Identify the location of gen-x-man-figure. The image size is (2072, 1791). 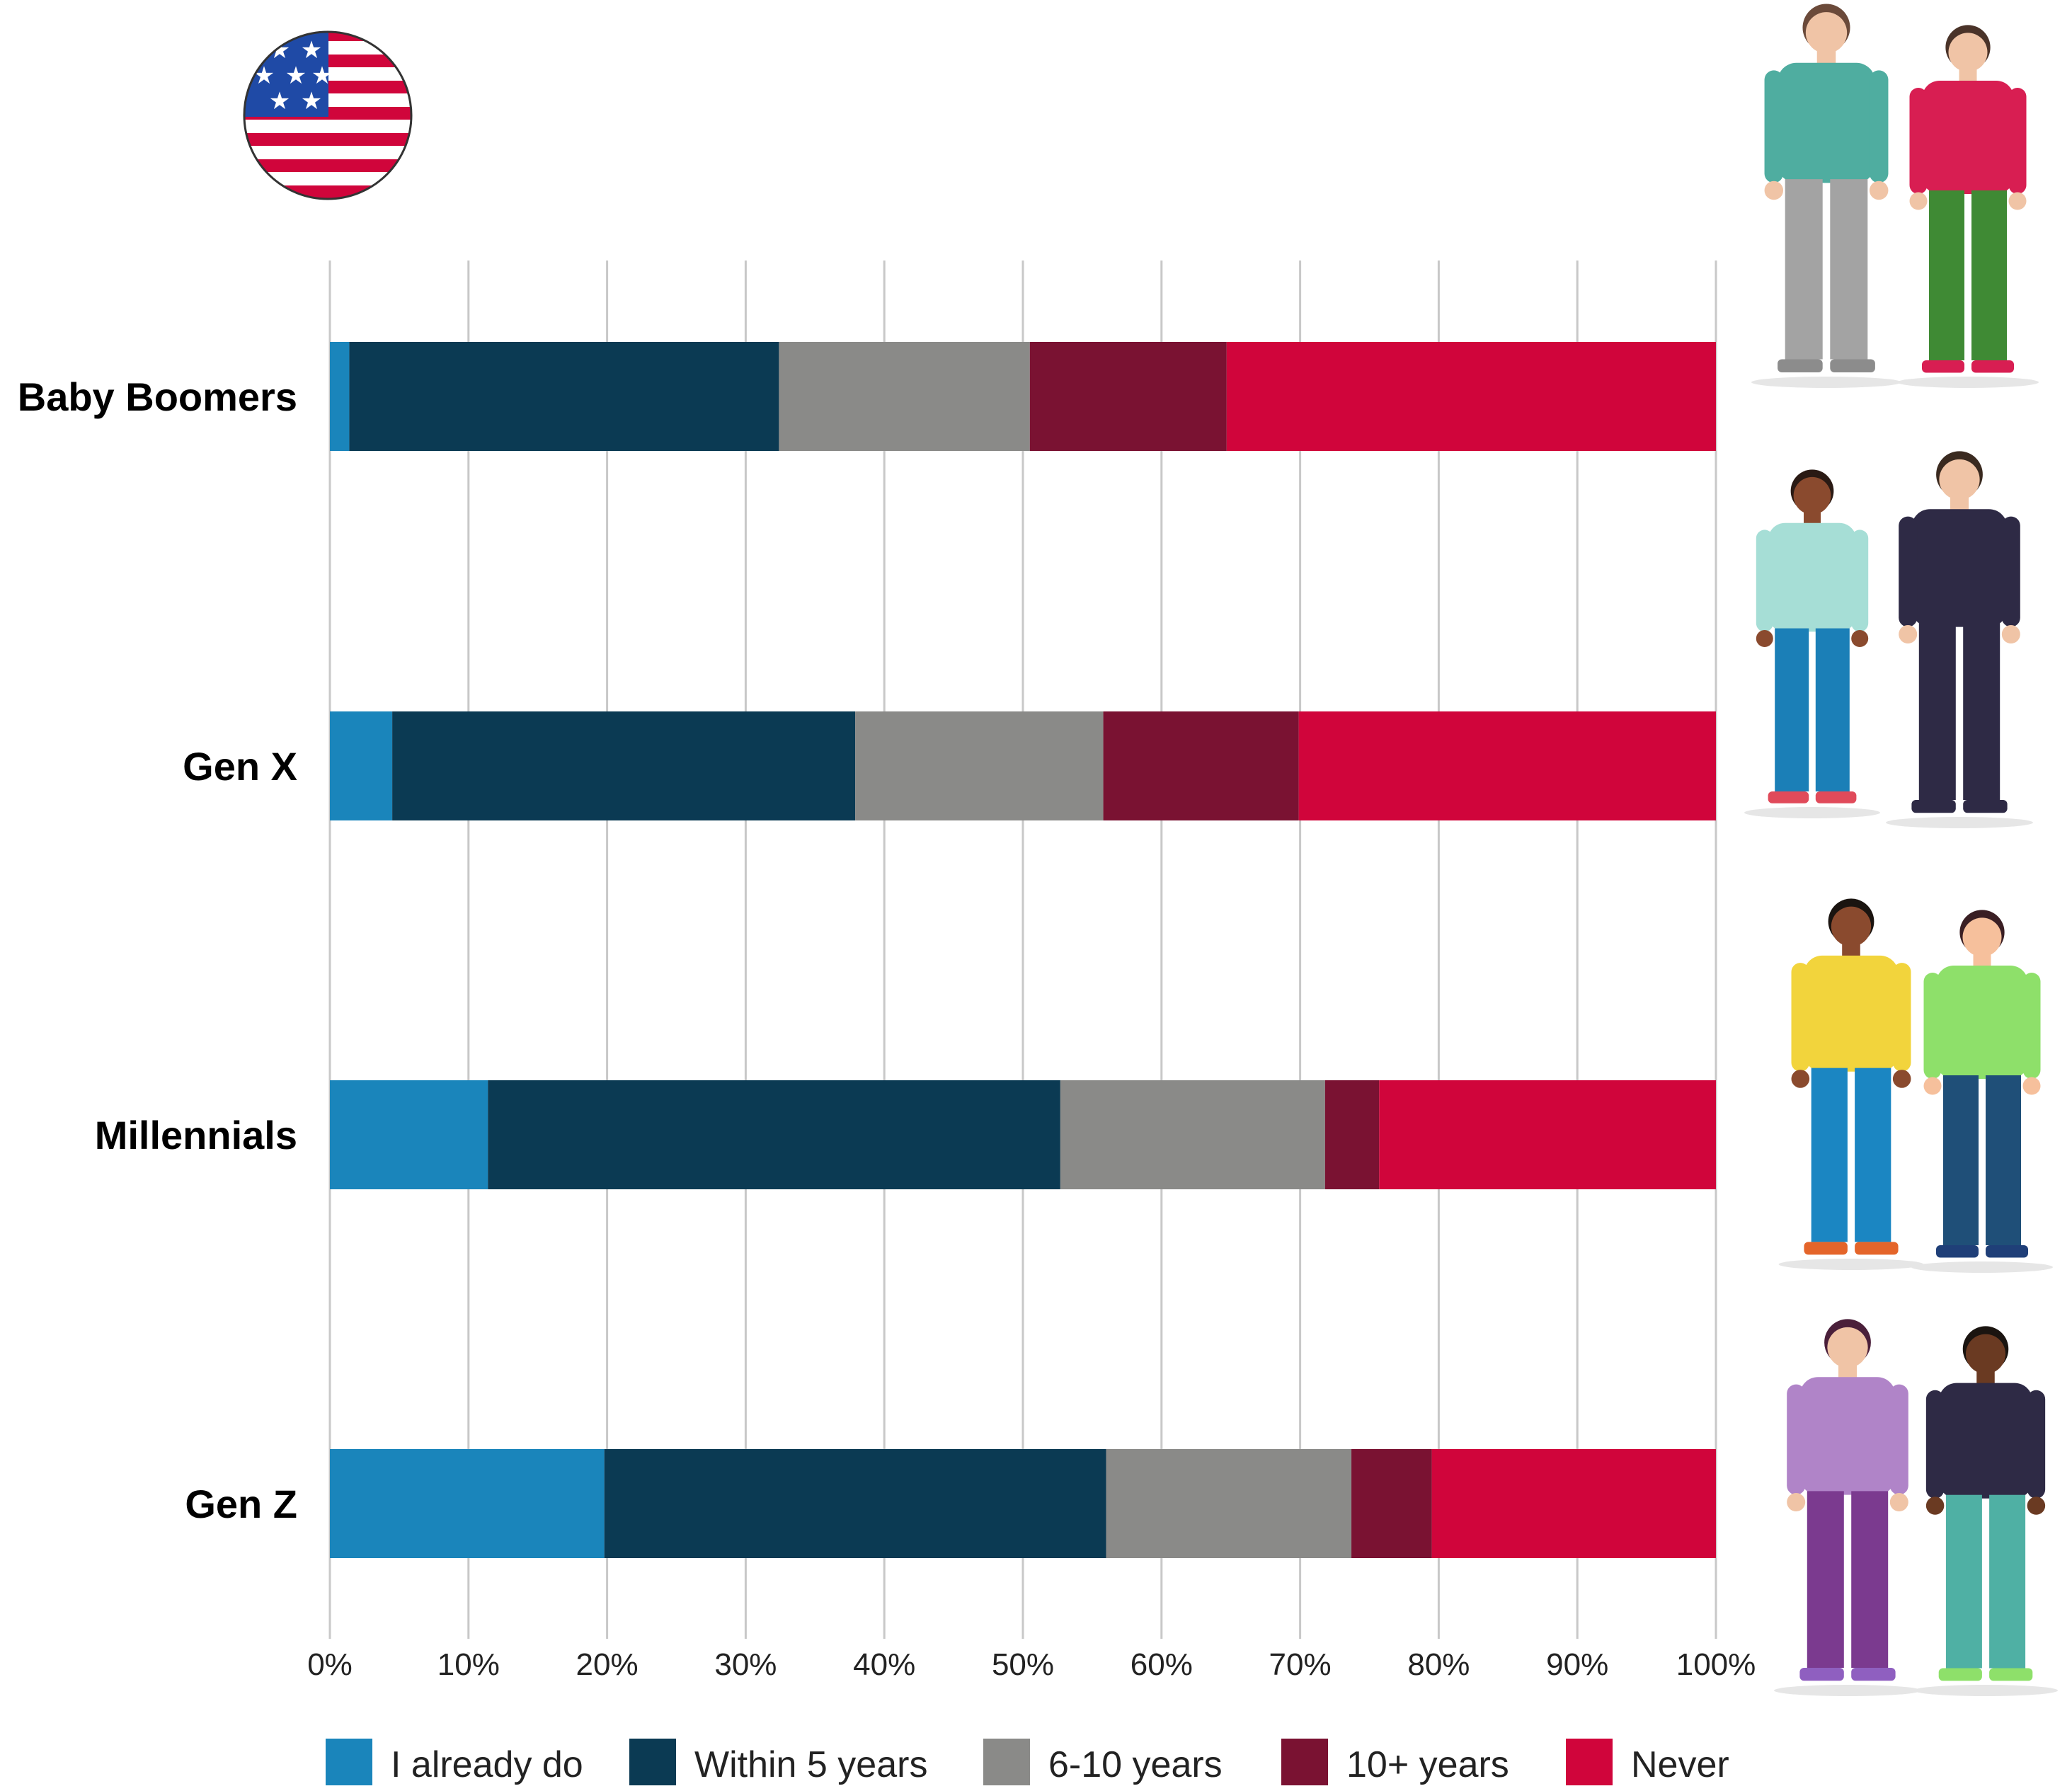
(1959, 639).